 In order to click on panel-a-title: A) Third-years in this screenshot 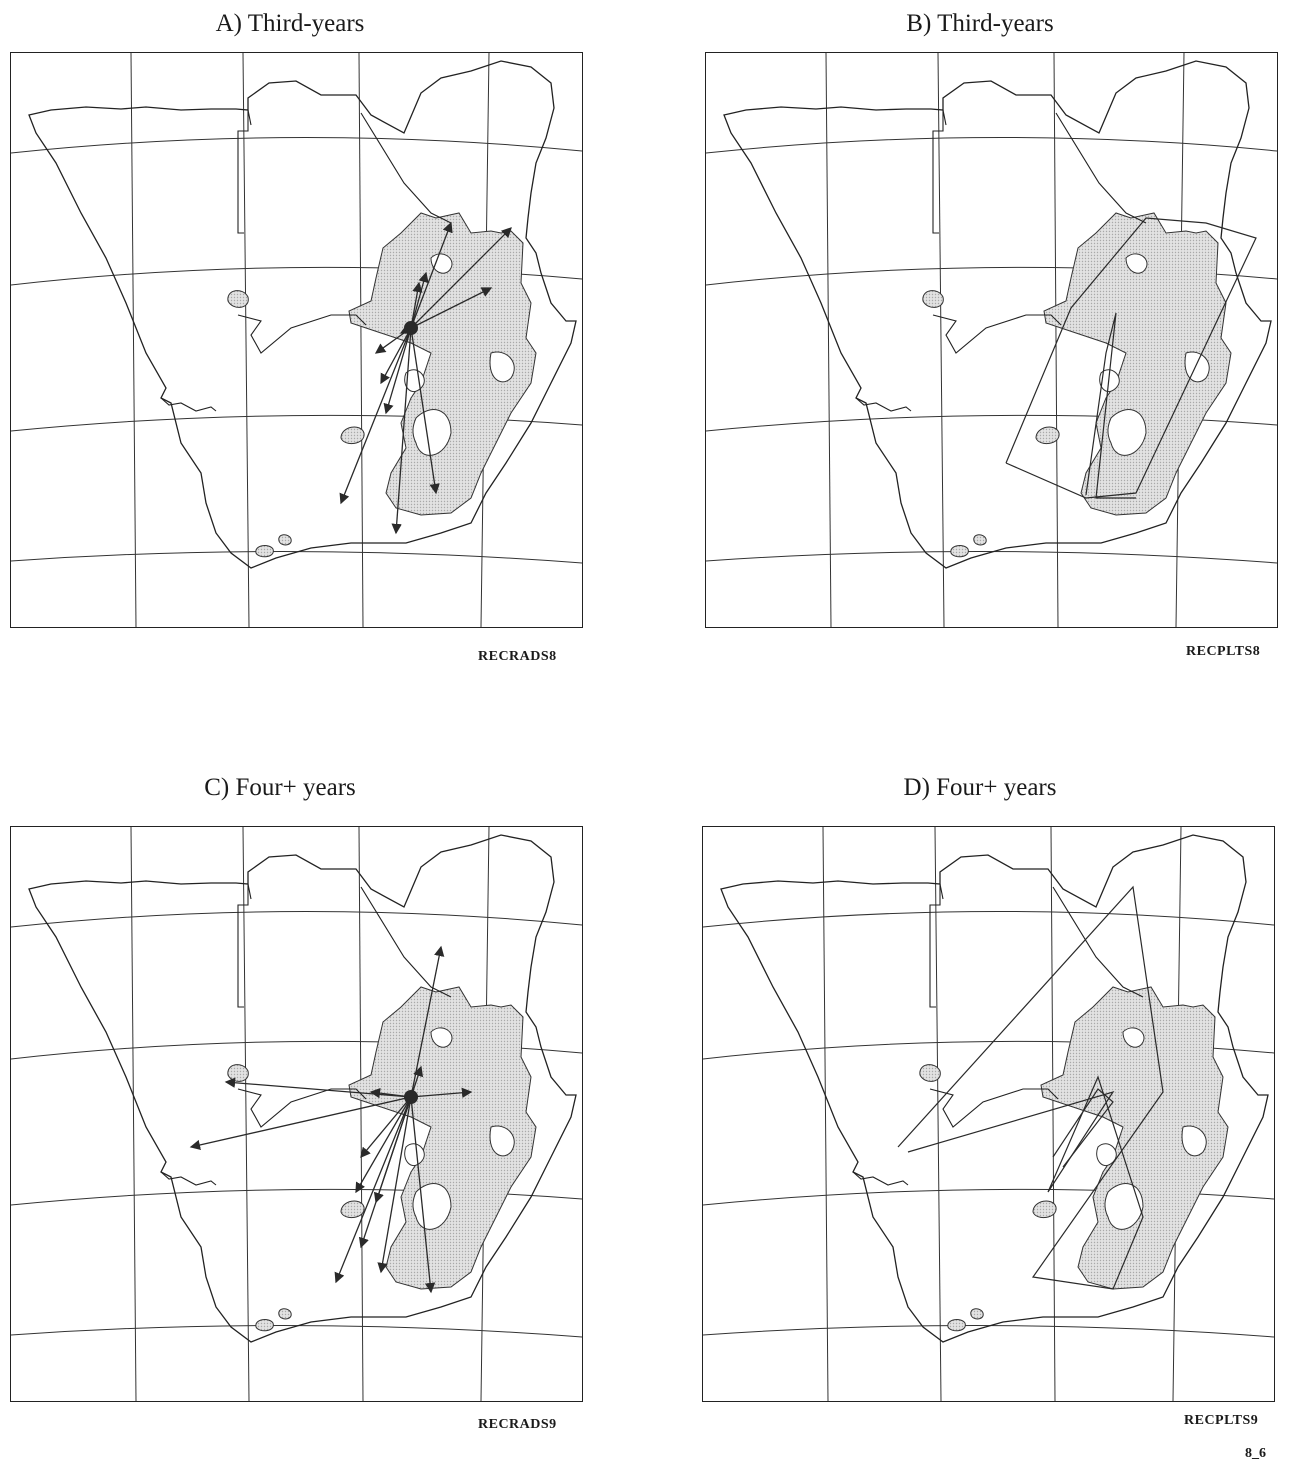, I will do `click(290, 23)`.